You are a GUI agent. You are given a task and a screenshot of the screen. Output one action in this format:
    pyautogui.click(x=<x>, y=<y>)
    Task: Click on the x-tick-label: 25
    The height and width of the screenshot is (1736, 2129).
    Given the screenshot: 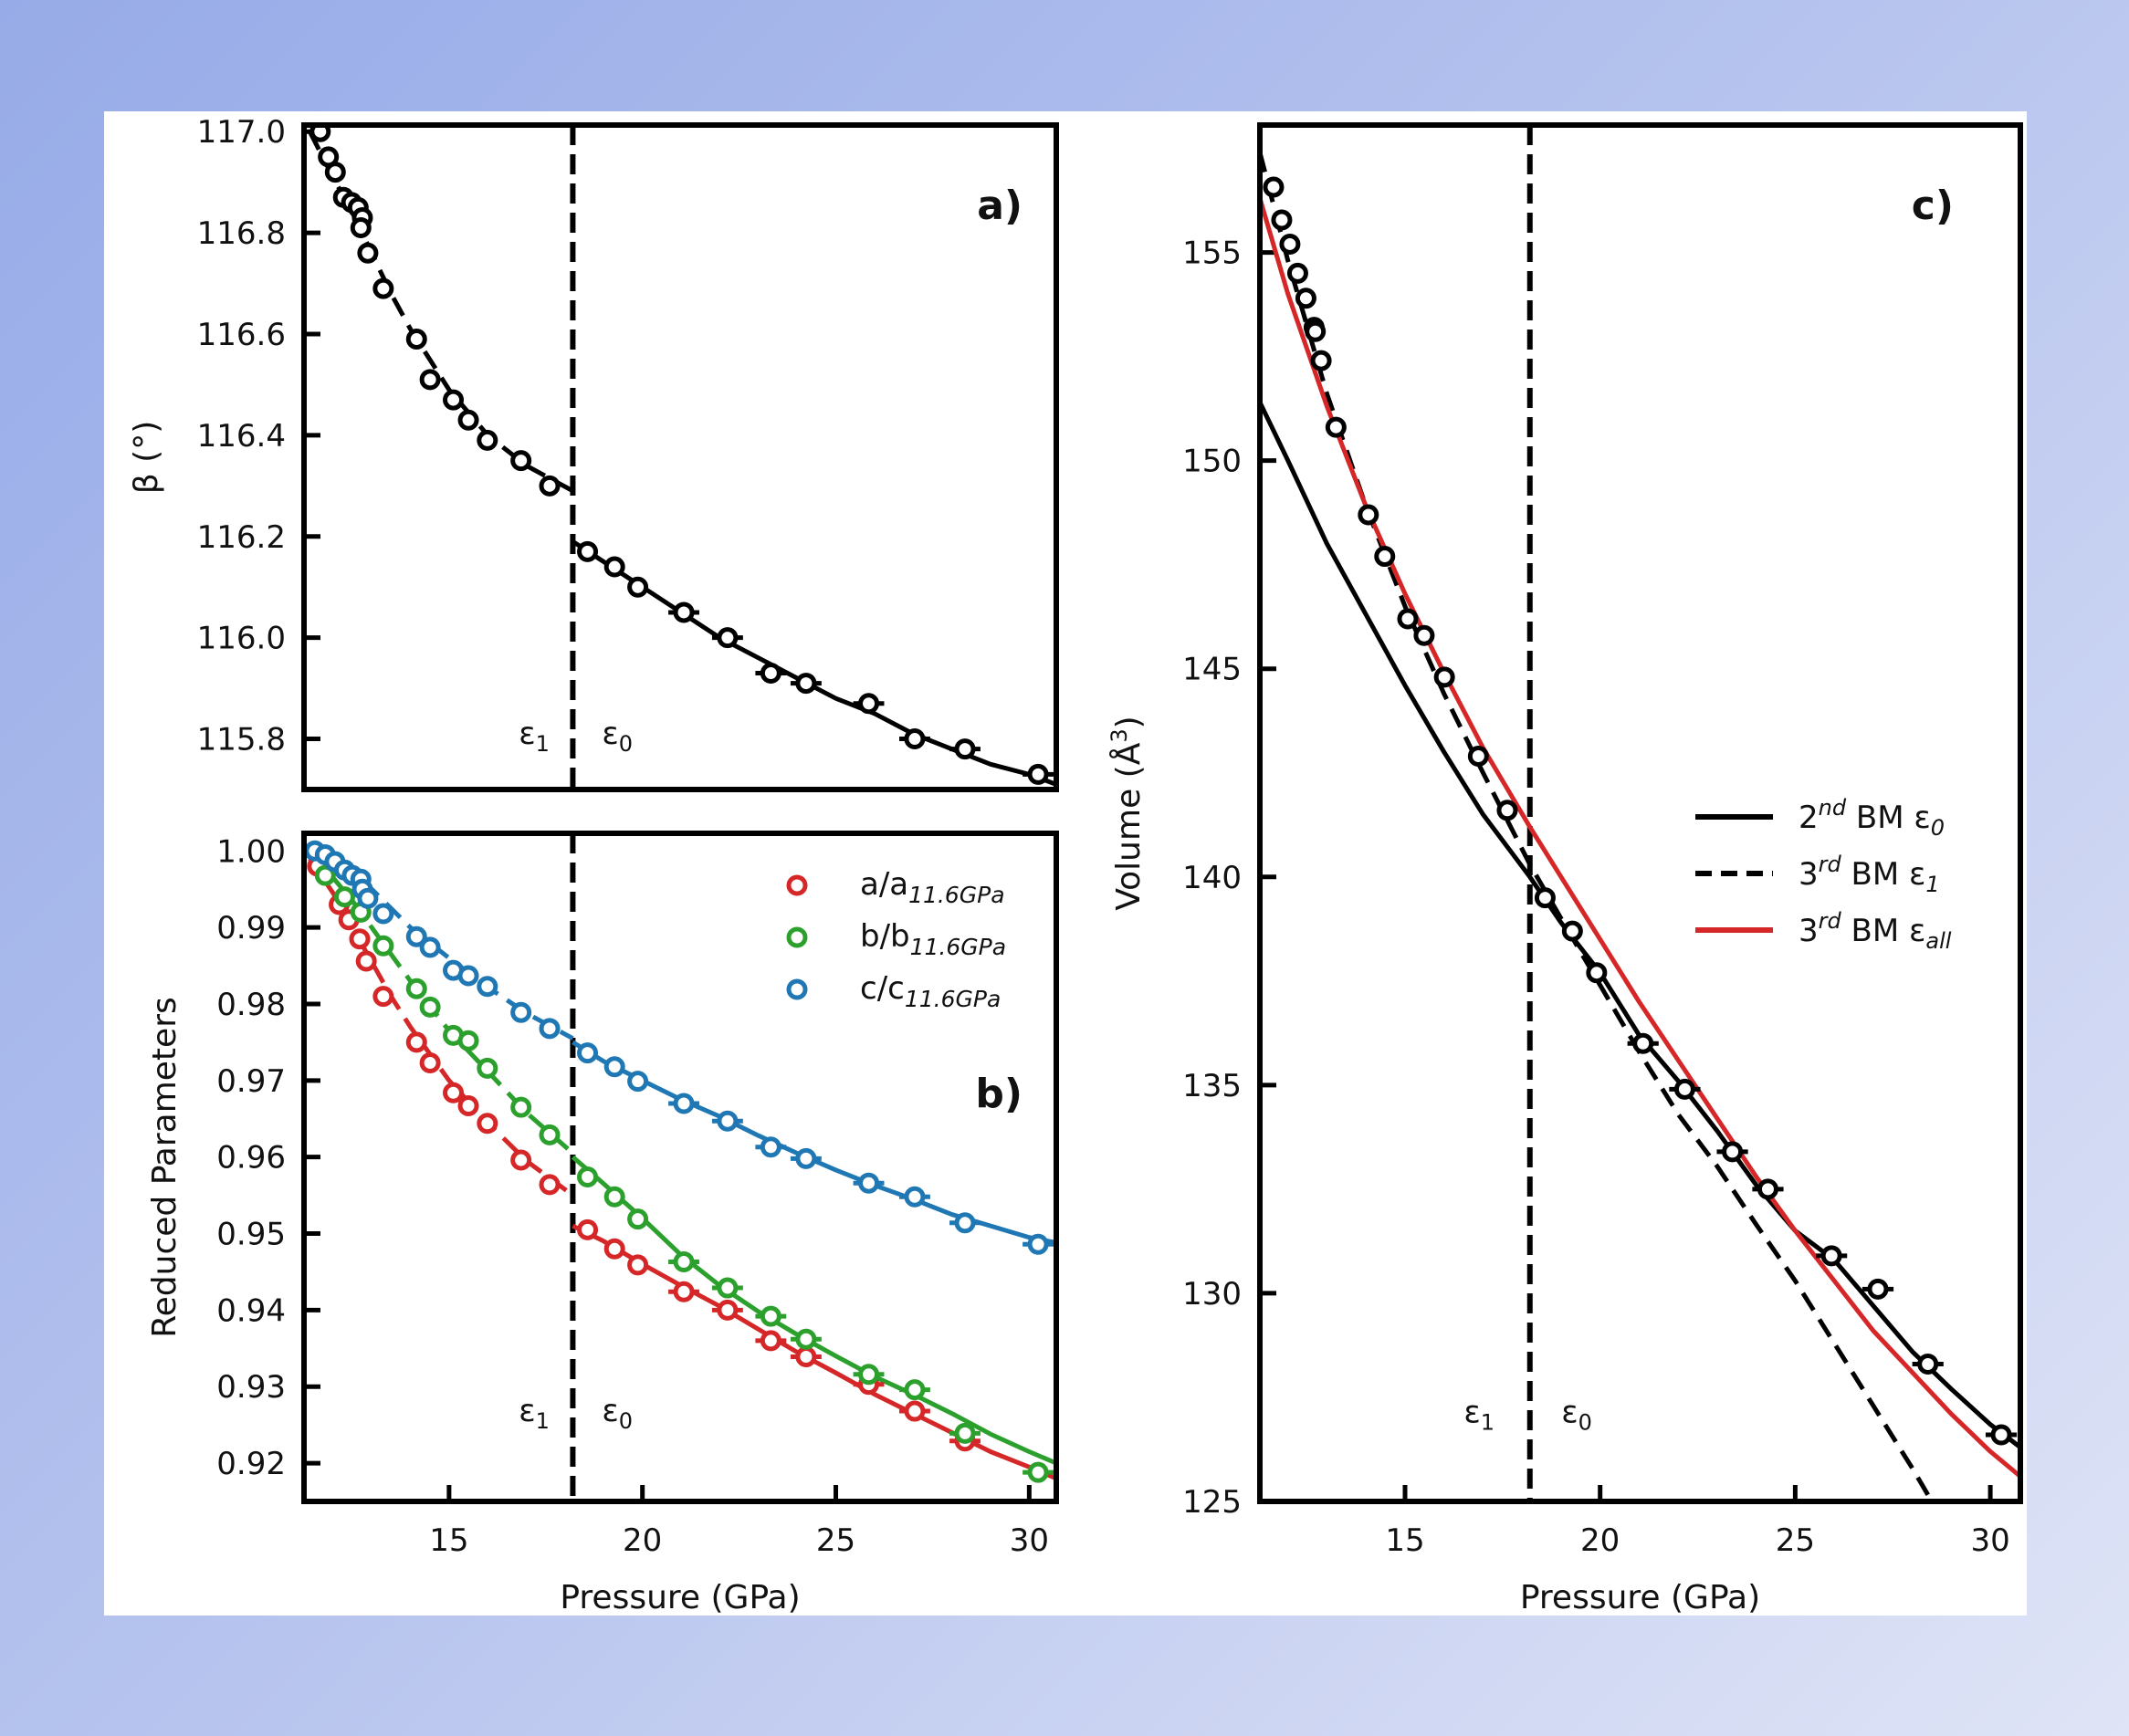 What is the action you would take?
    pyautogui.click(x=1795, y=1540)
    